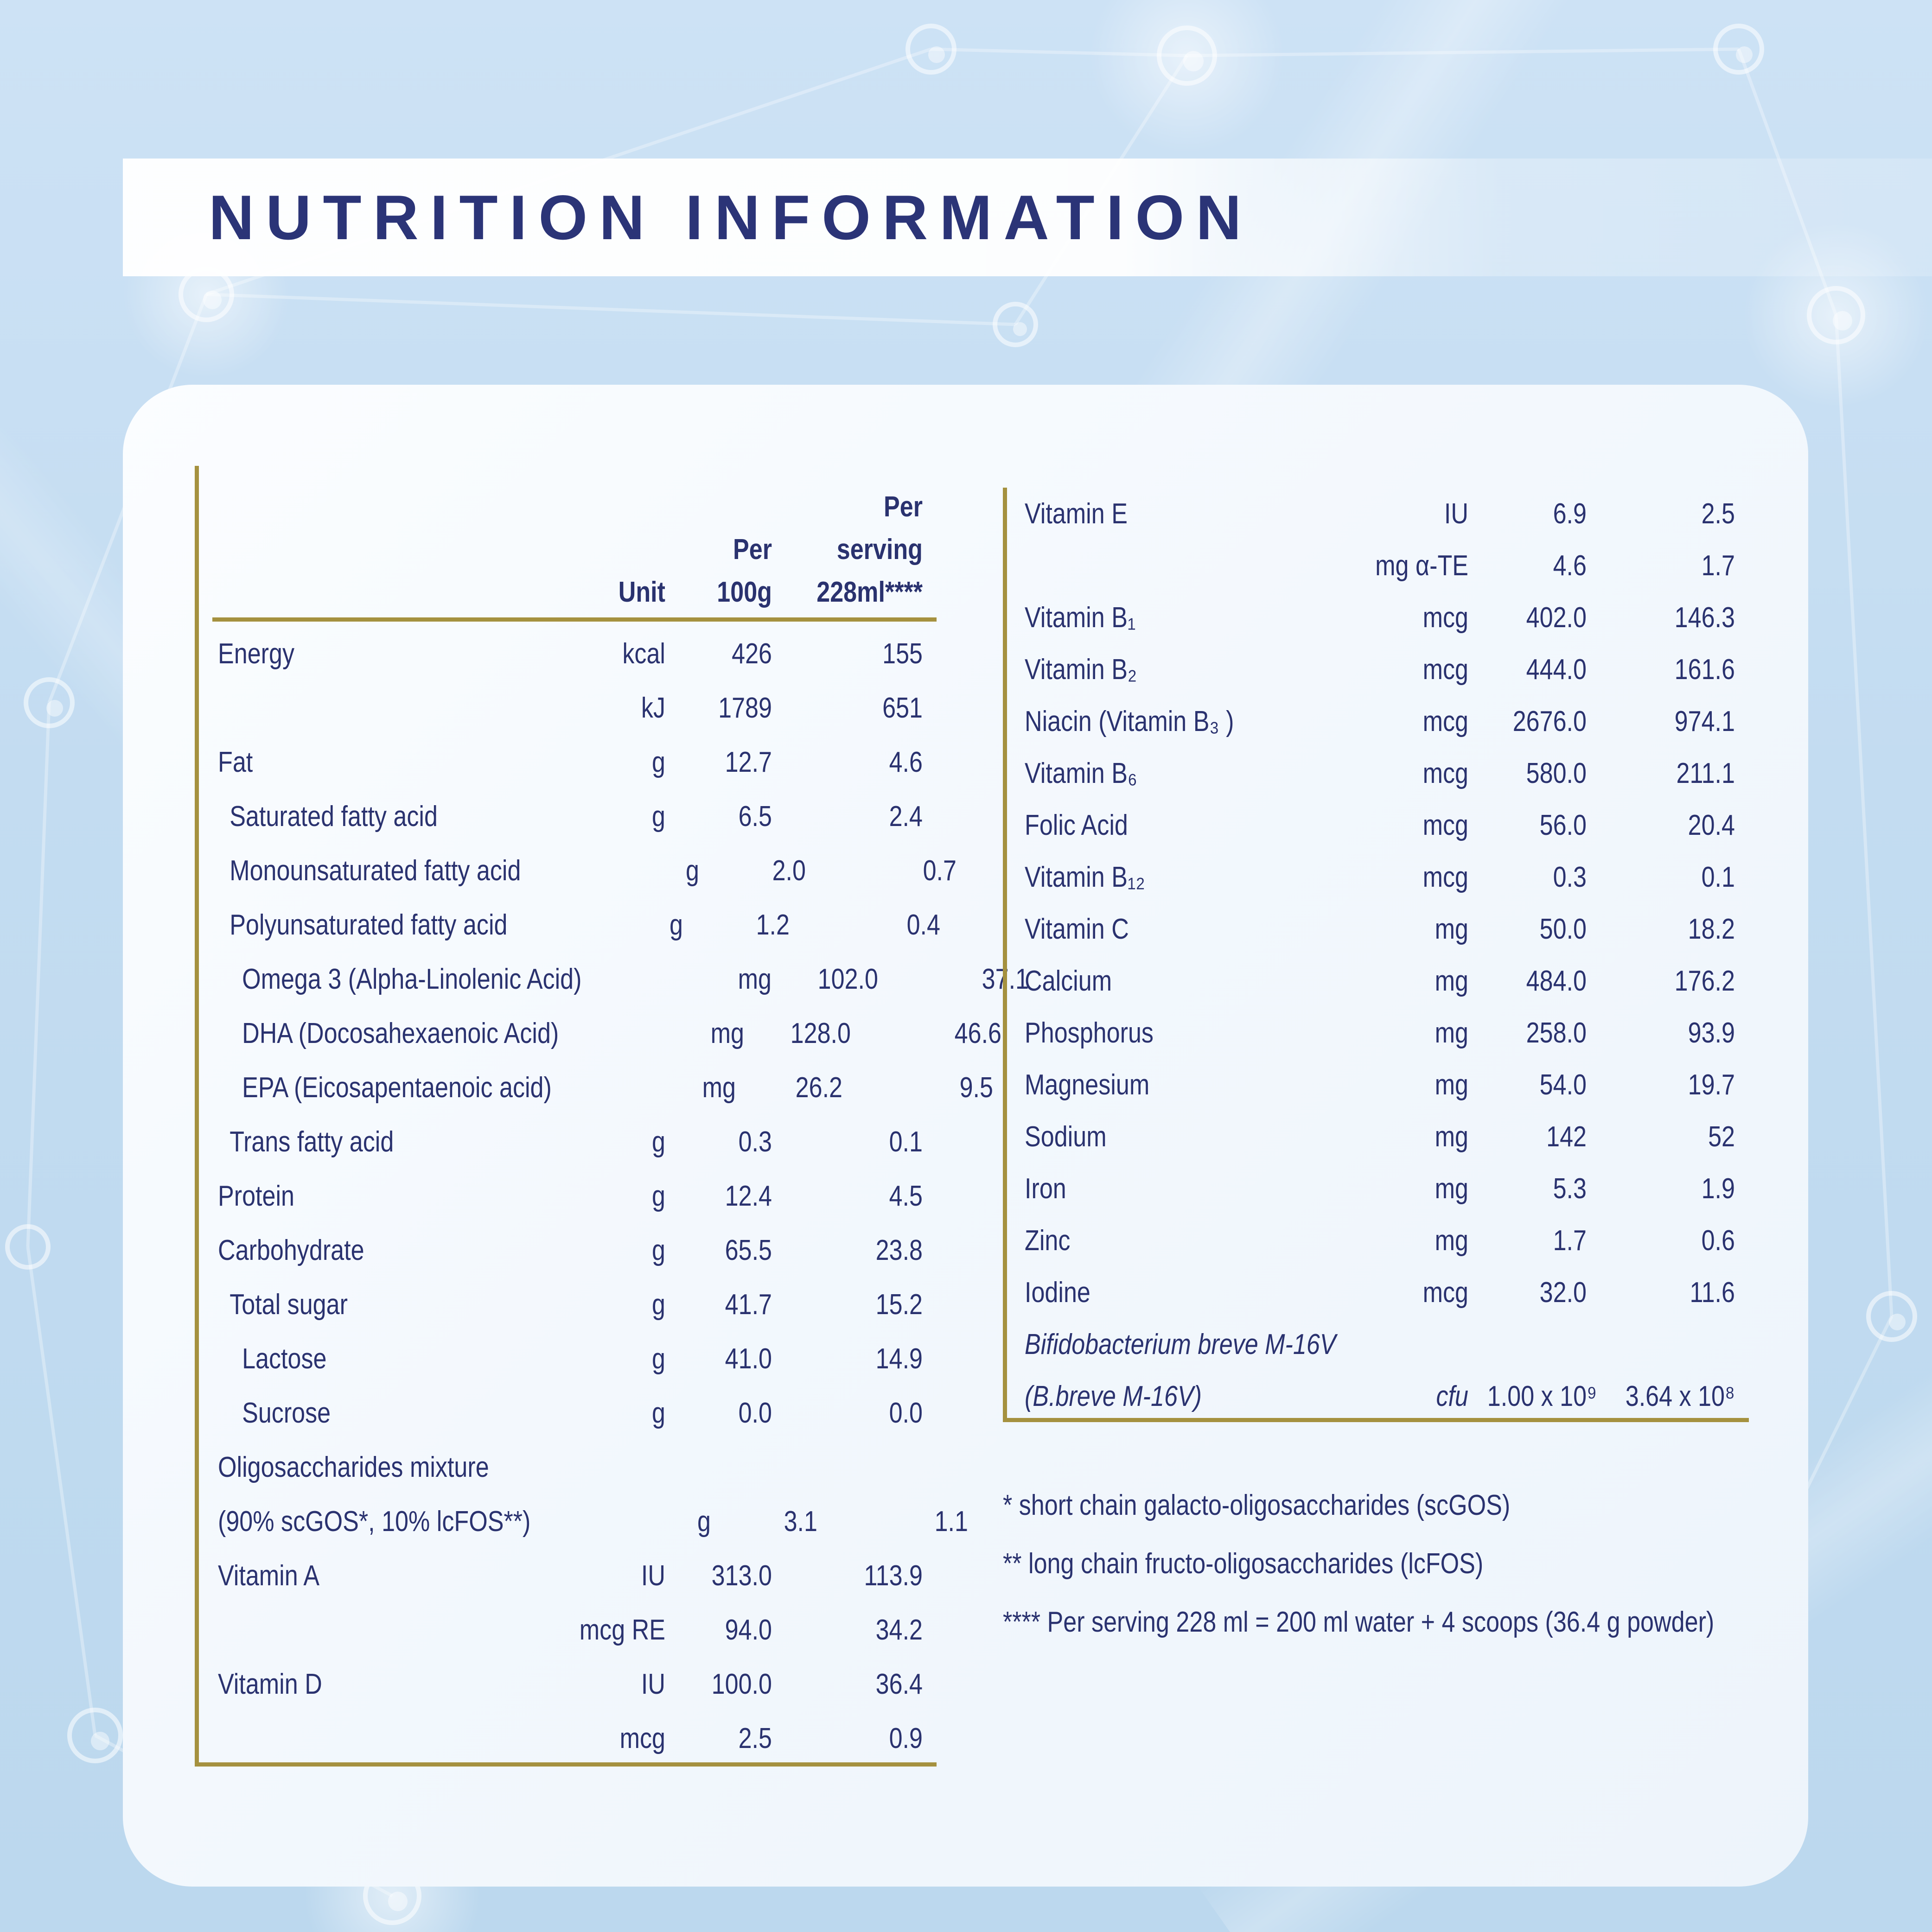 This screenshot has height=1932, width=1932. Describe the element at coordinates (847, 979) in the screenshot. I see `per-100g-cell: 102.0` at that location.